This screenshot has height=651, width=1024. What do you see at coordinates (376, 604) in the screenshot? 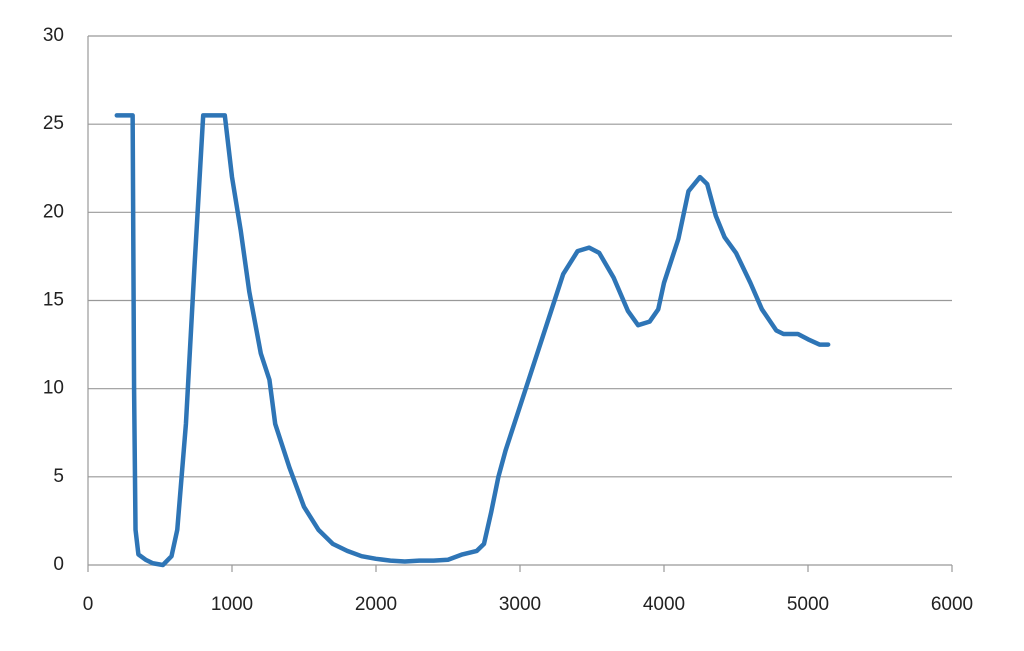
I see `x-tick-label: 2000` at bounding box center [376, 604].